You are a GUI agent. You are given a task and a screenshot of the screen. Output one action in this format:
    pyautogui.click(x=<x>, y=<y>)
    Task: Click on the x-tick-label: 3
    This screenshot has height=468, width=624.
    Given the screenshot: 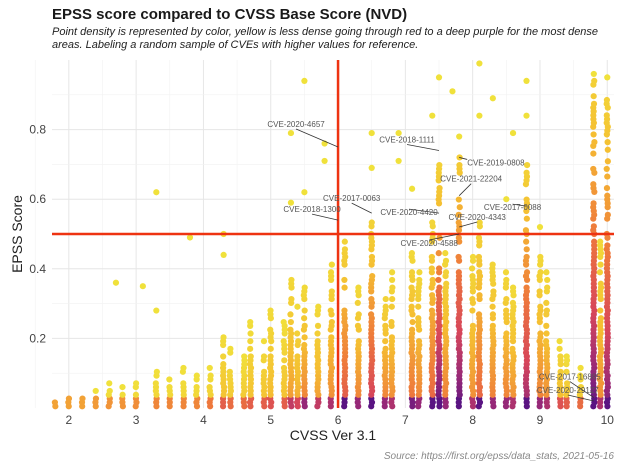 What is the action you would take?
    pyautogui.click(x=136, y=420)
    